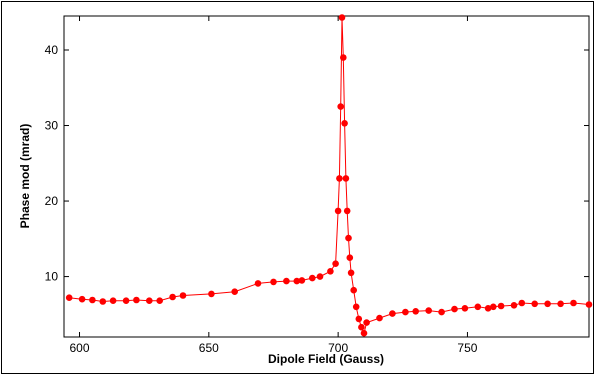  I want to click on y-tick-label: 30, so click(52, 126).